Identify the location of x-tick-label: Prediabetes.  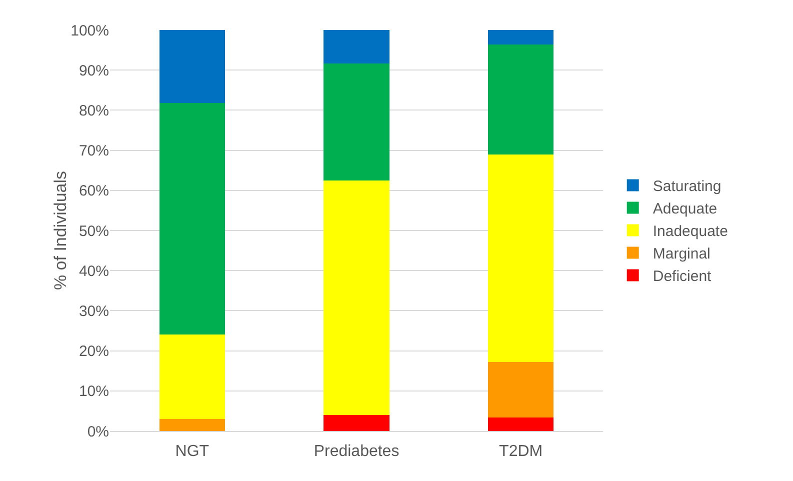
(357, 451).